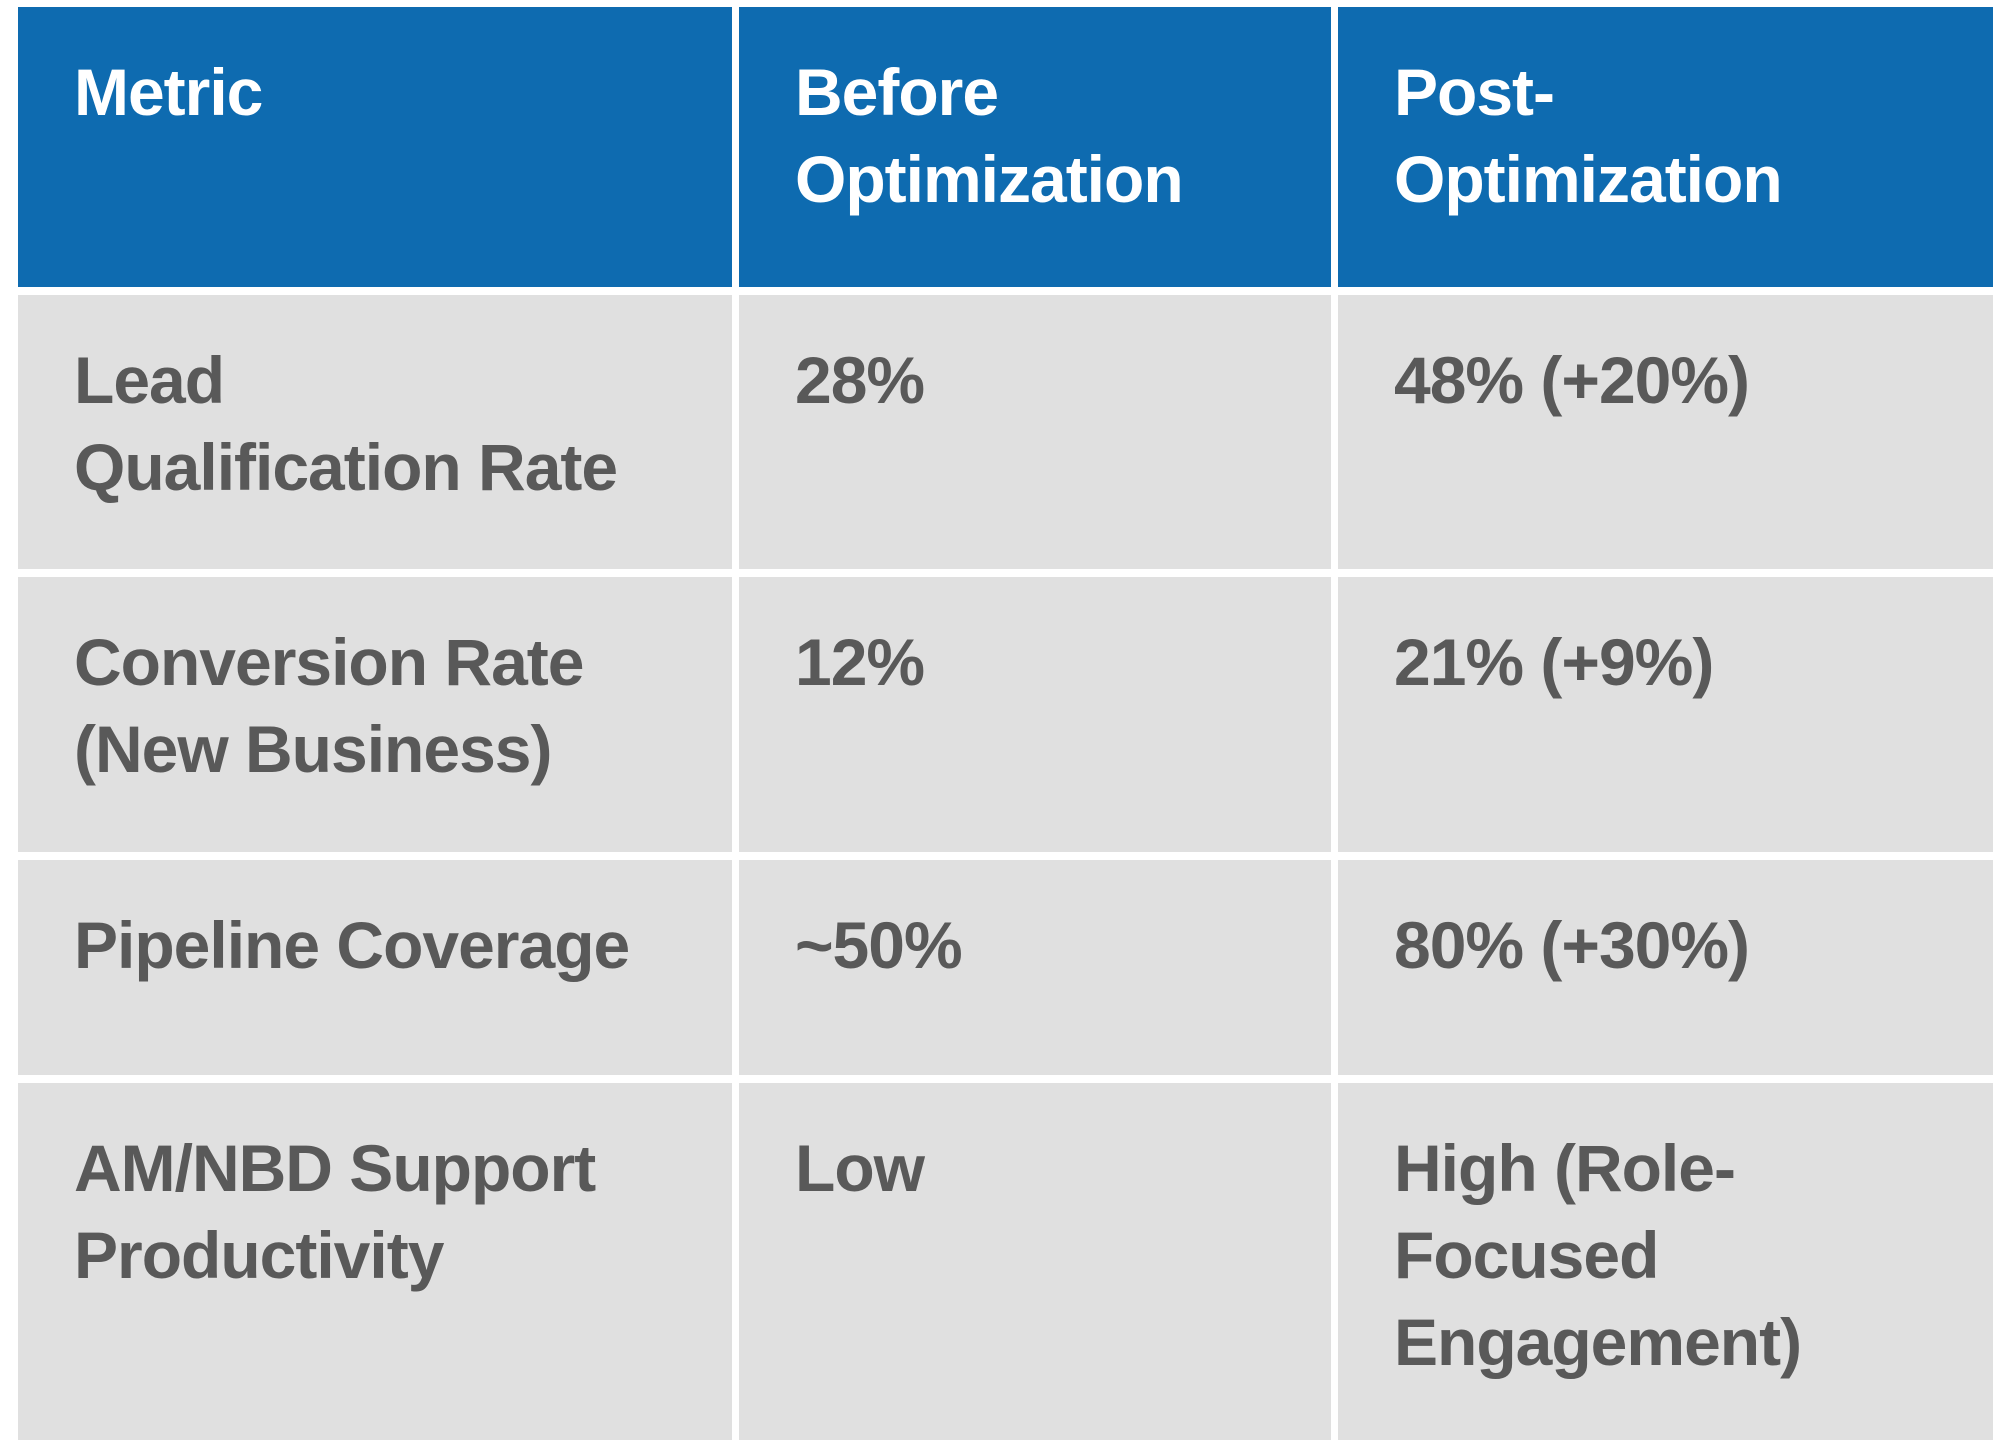  I want to click on post-value: 80% (+30%), so click(1572, 945).